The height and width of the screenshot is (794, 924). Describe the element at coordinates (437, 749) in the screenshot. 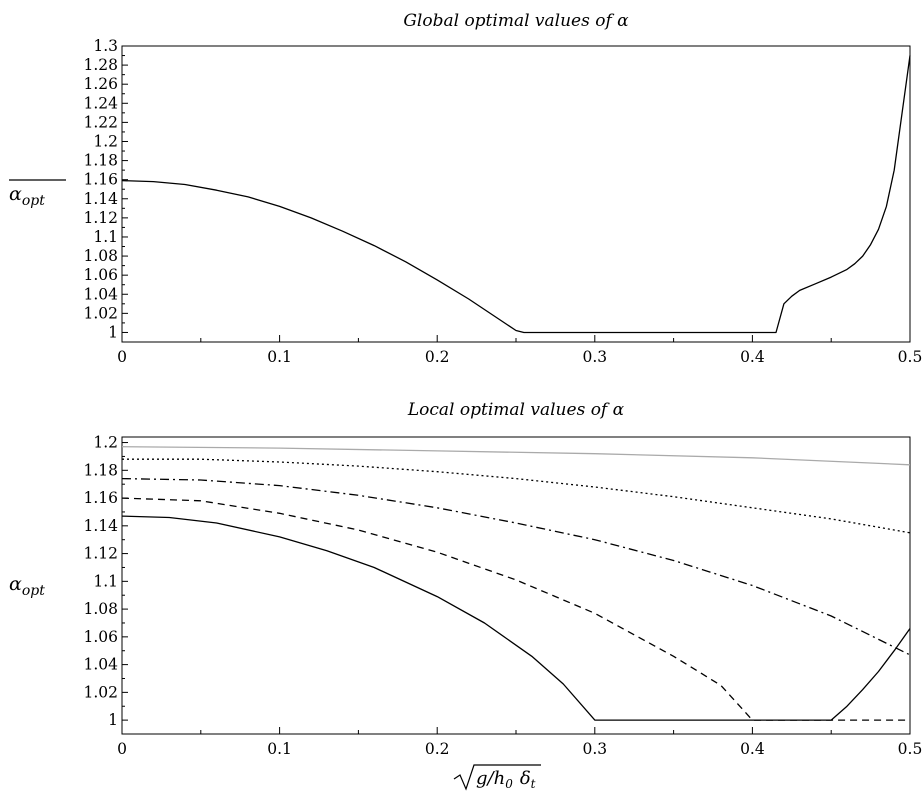

I see `local-chart-x-tick-label: 0.2` at that location.